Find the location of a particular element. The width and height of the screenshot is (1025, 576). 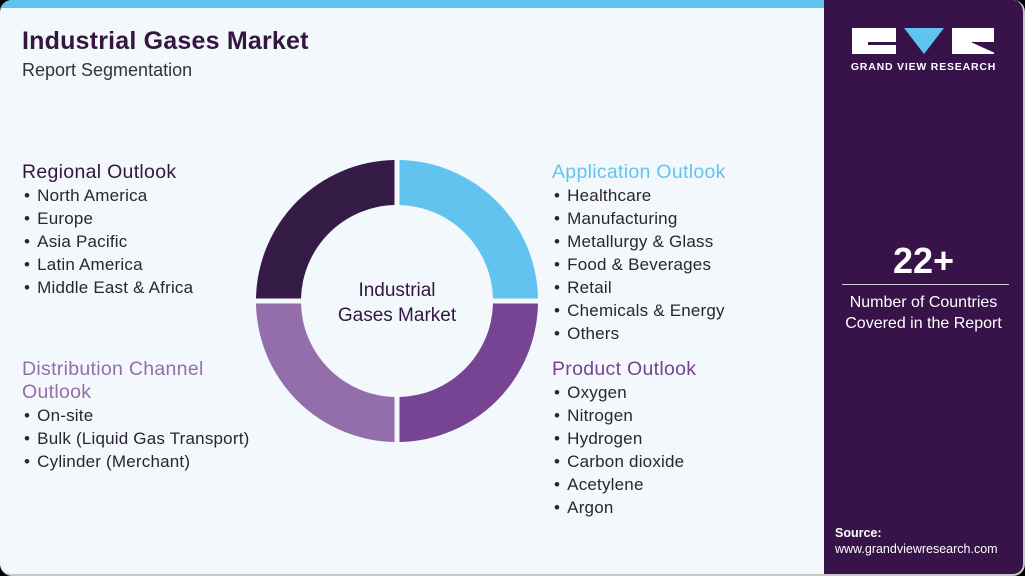

list-item: Hydrogen is located at coordinates (624, 438).